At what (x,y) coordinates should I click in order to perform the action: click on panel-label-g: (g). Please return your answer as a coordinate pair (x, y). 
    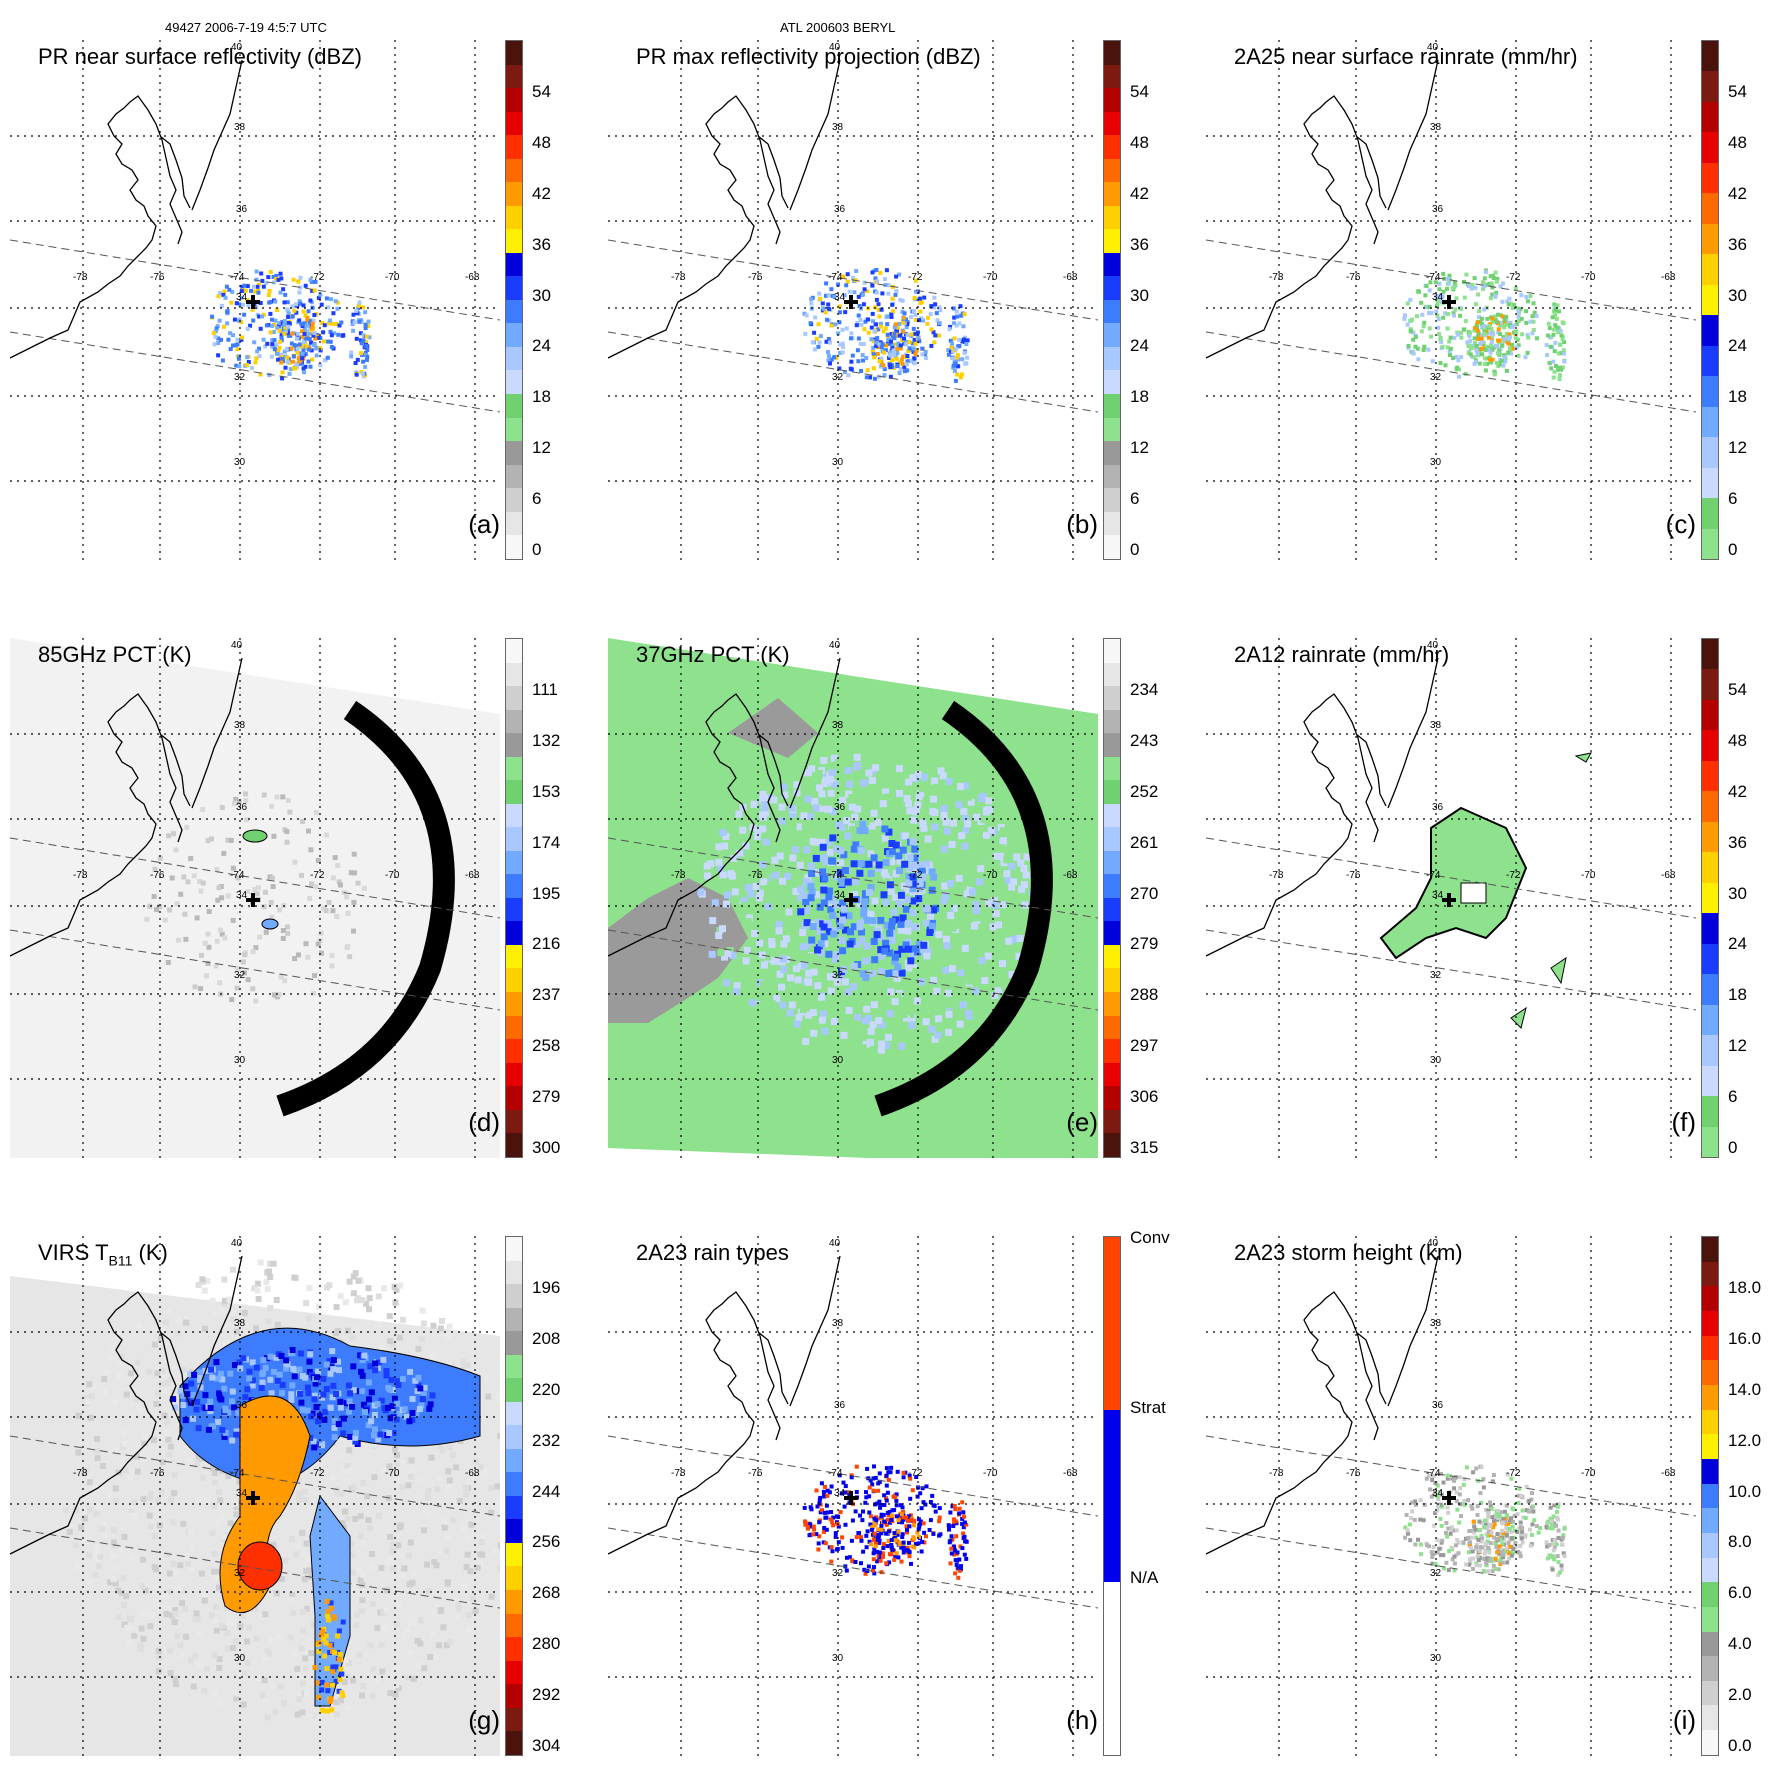
    Looking at the image, I should click on (484, 1720).